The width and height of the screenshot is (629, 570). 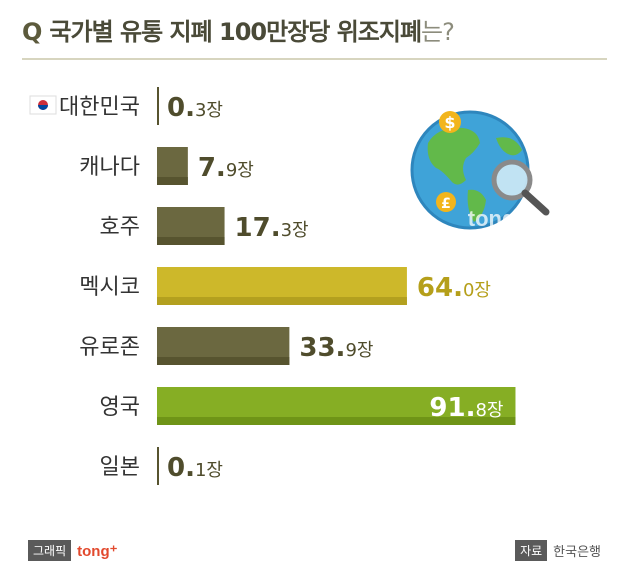 I want to click on category-label: 일본, so click(x=120, y=467).